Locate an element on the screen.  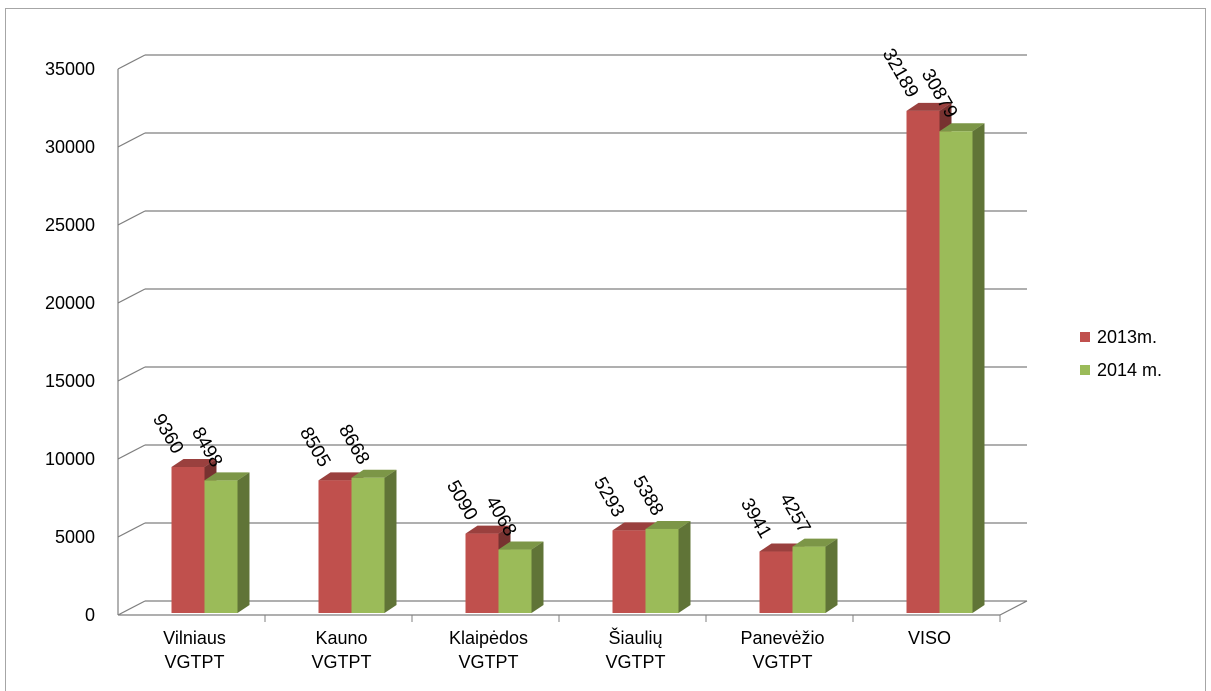
y-tick-label: 0 is located at coordinates (90, 615).